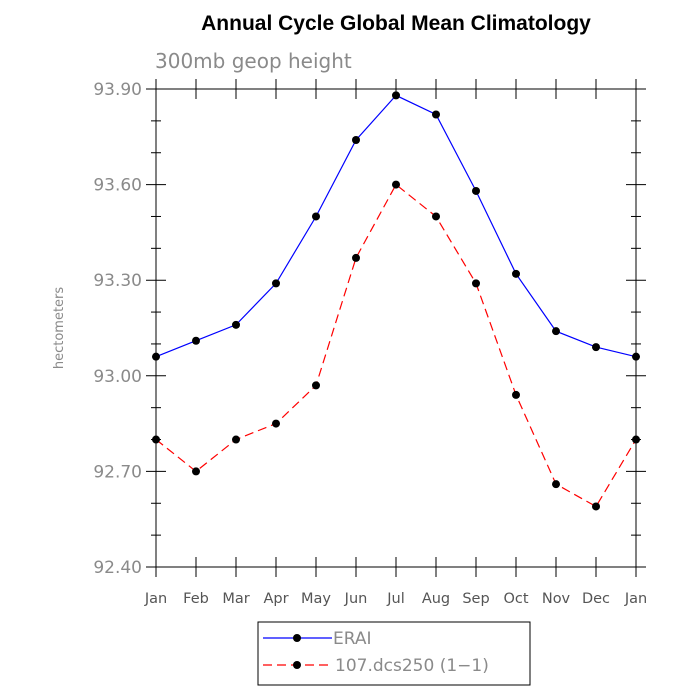  What do you see at coordinates (117, 472) in the screenshot?
I see `y-tick-label: 92.70` at bounding box center [117, 472].